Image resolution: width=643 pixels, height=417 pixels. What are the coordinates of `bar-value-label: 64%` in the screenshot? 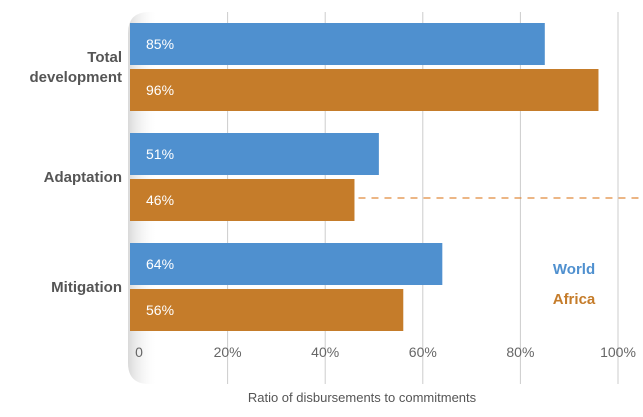 It's located at (160, 264).